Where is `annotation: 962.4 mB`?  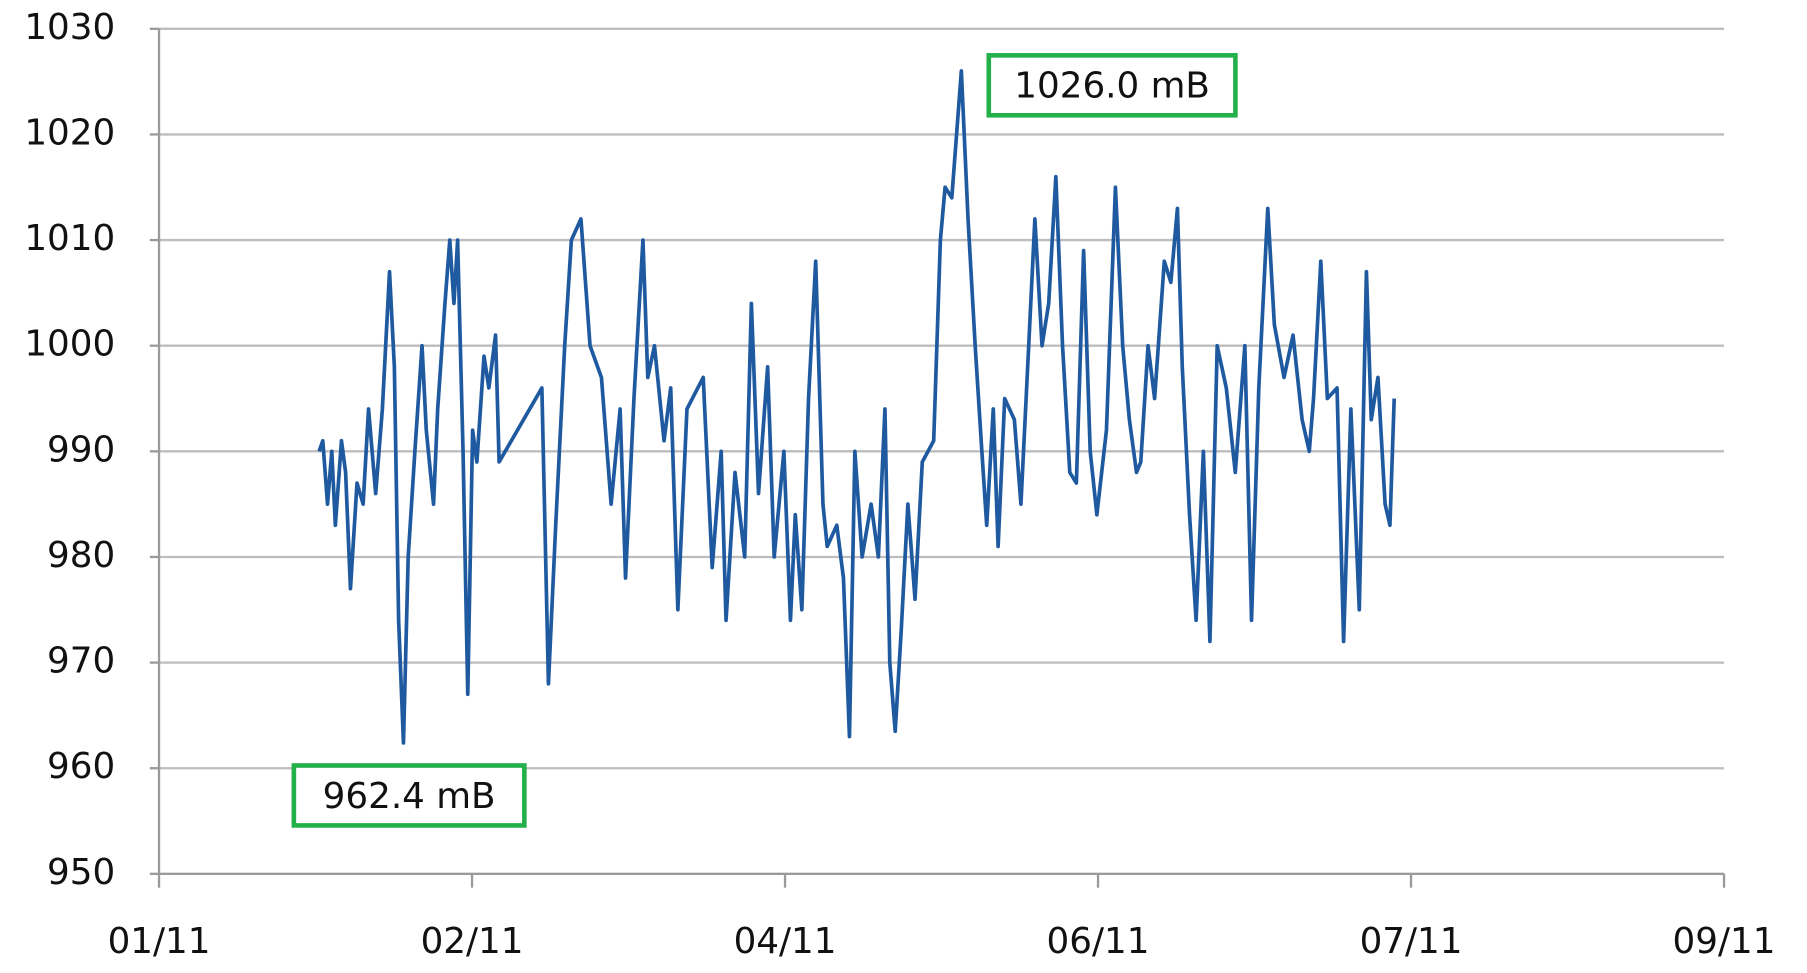
annotation: 962.4 mB is located at coordinates (409, 796).